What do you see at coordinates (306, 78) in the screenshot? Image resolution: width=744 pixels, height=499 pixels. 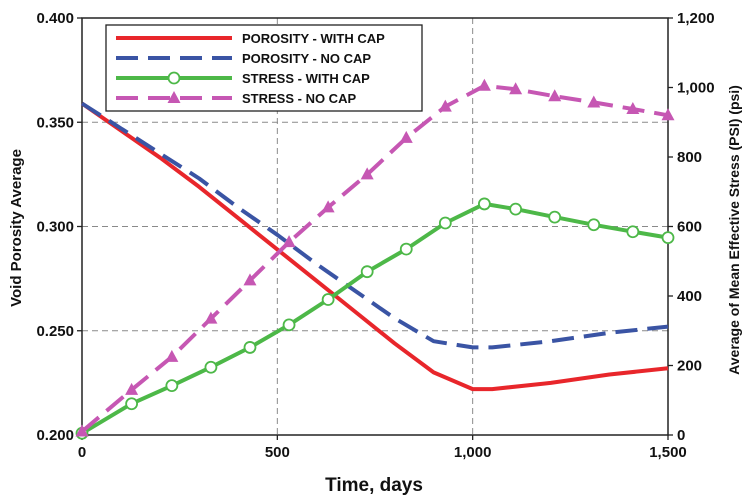 I see `legend-label-3: STRESS - WITH CAP` at bounding box center [306, 78].